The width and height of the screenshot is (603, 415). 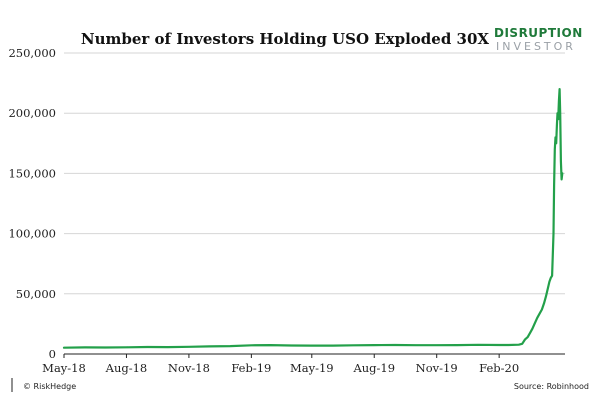 I want to click on brand-logo: DISRUPTION INVESTOR, so click(x=538, y=39).